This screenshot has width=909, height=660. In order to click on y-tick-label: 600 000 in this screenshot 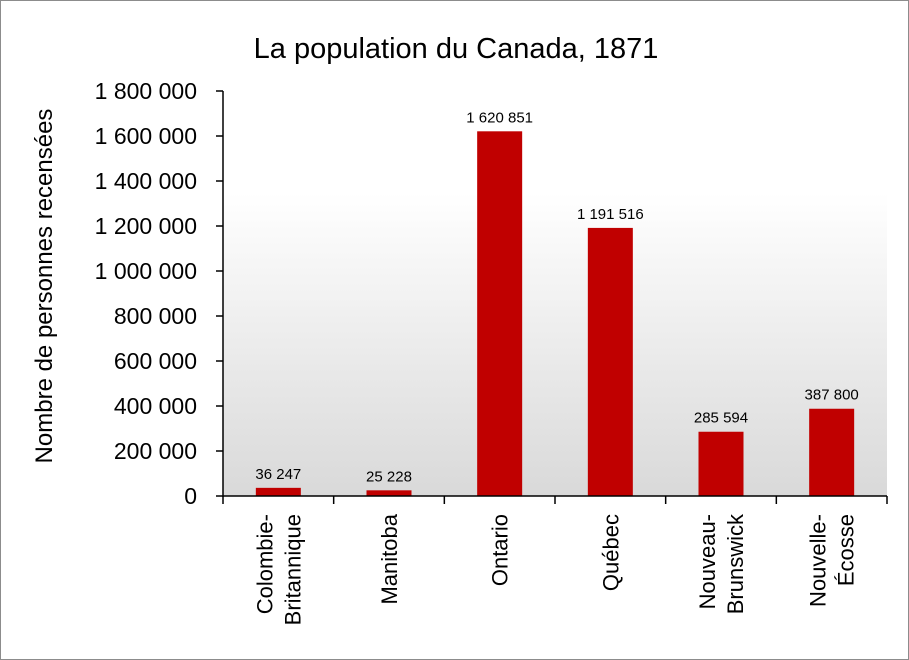, I will do `click(155, 361)`.